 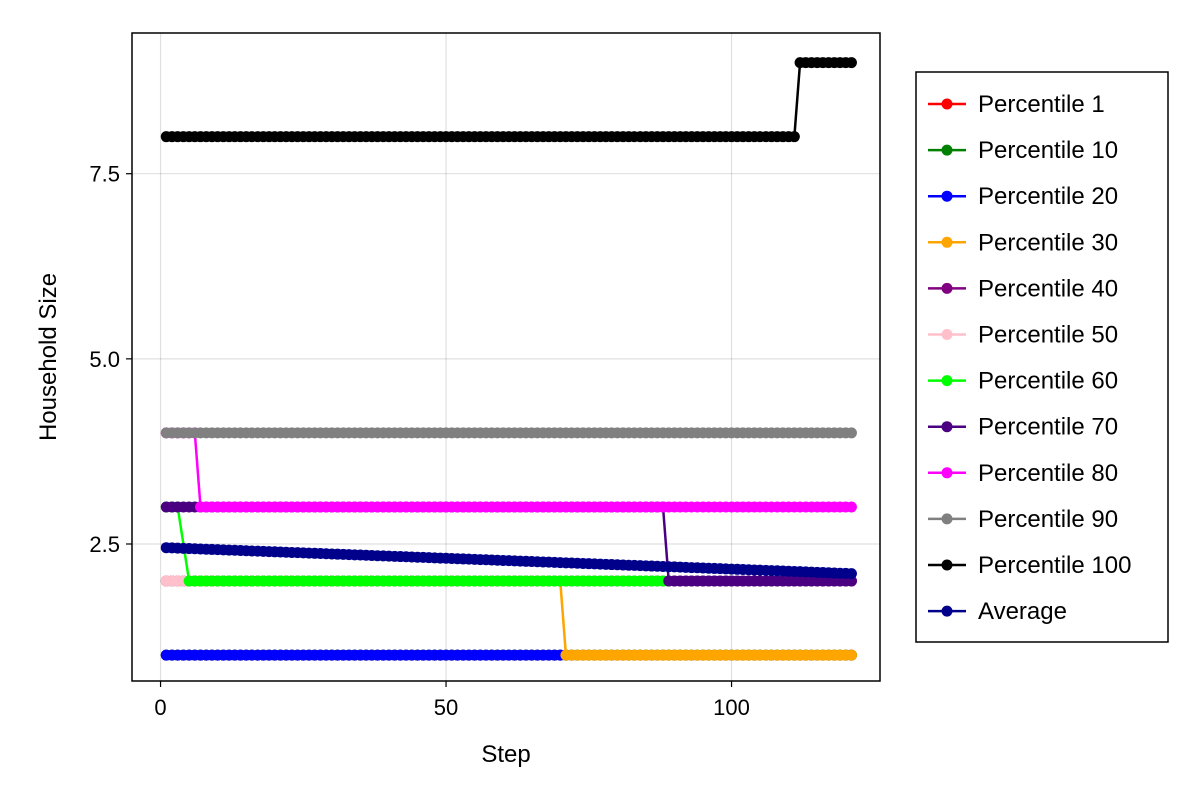 I want to click on legend-label: Percentile 100, so click(x=1054, y=565).